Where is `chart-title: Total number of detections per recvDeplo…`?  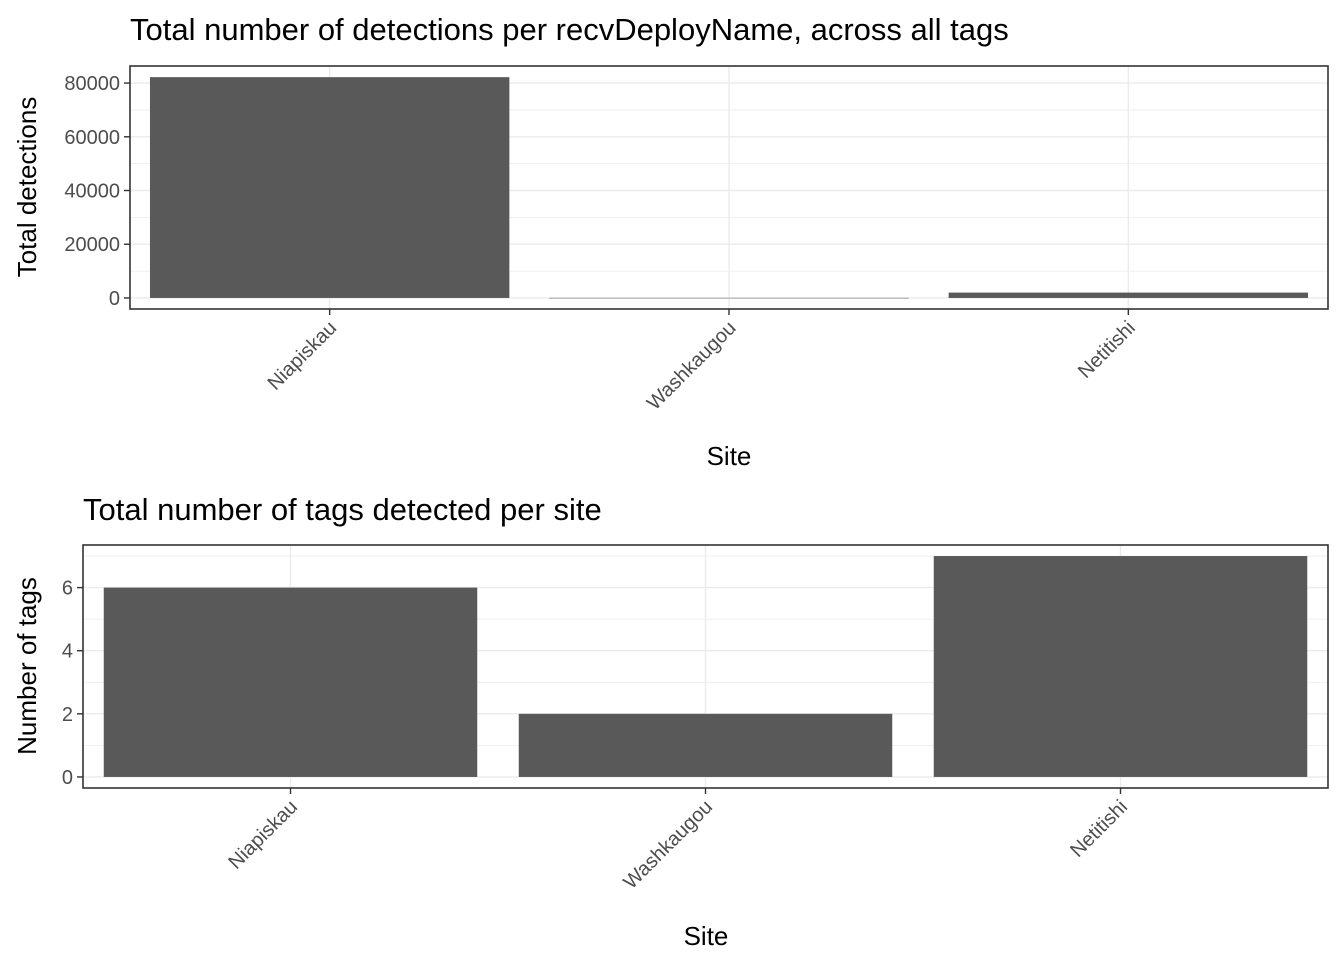 chart-title: Total number of detections per recvDeplo… is located at coordinates (569, 29).